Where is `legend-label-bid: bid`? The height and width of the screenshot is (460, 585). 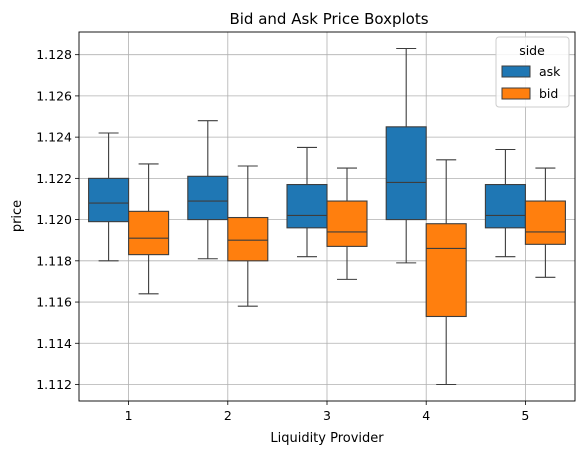 legend-label-bid: bid is located at coordinates (548, 93).